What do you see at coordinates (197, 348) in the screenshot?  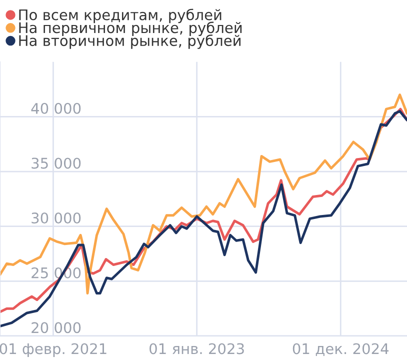 I see `x-tick-label: 01 янв. 2023` at bounding box center [197, 348].